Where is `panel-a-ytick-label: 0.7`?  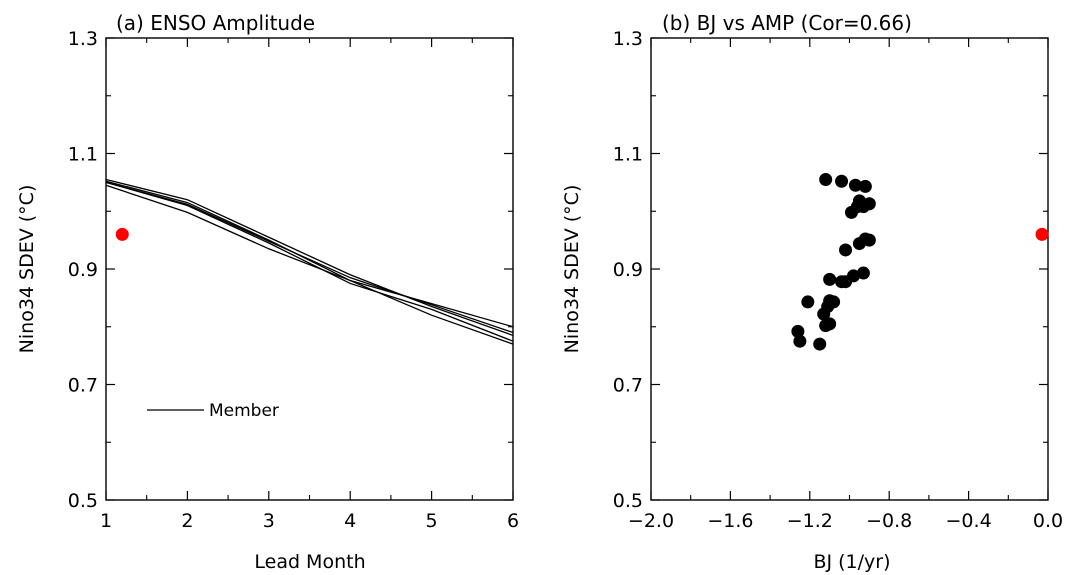 panel-a-ytick-label: 0.7 is located at coordinates (83, 386).